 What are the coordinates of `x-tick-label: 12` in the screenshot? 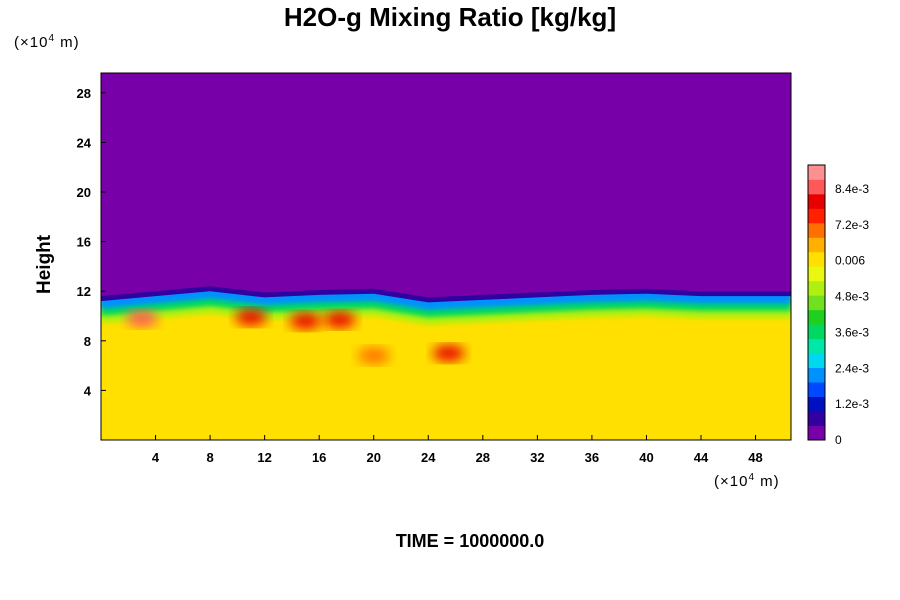 It's located at (264, 457).